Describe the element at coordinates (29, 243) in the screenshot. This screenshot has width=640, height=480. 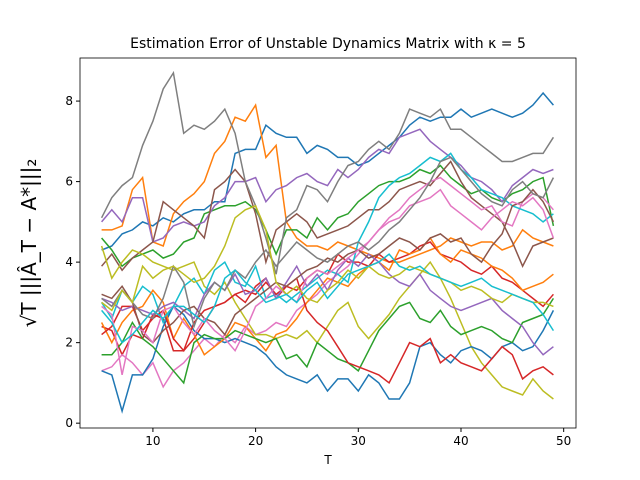
I see `y-axis-label: √T |||Â_T − A*|||₂` at that location.